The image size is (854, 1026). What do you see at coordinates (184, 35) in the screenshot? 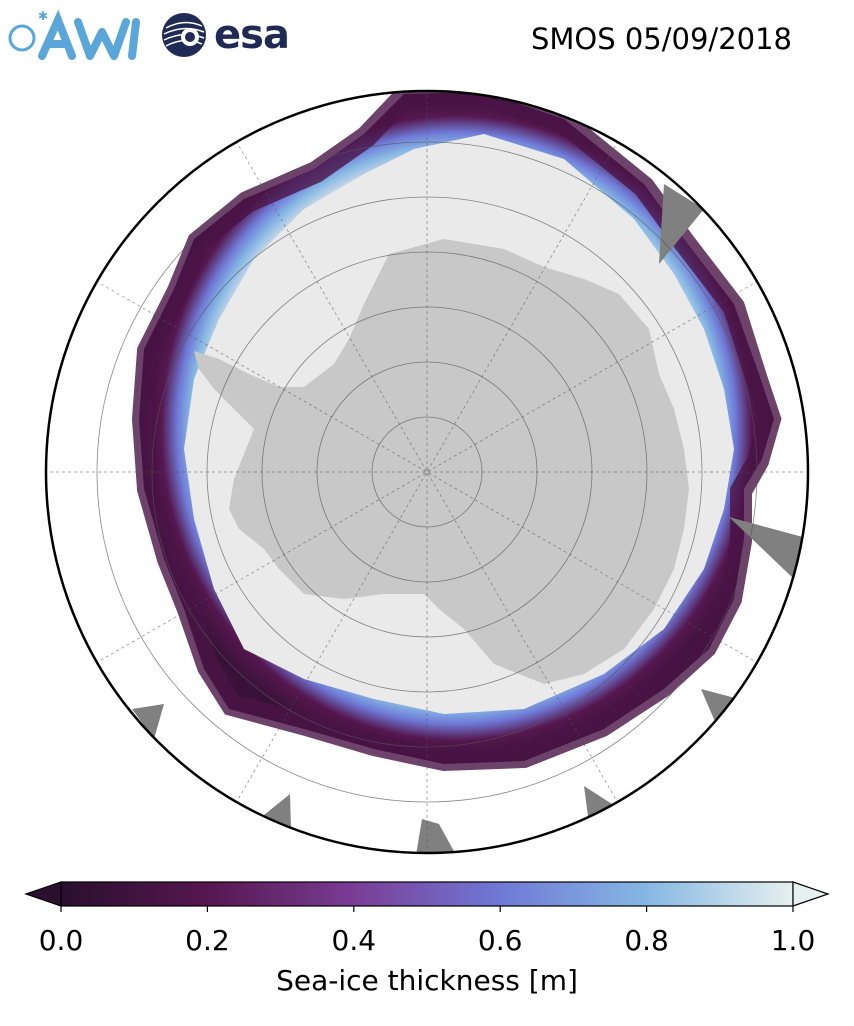
I see `esa-globe-icon` at bounding box center [184, 35].